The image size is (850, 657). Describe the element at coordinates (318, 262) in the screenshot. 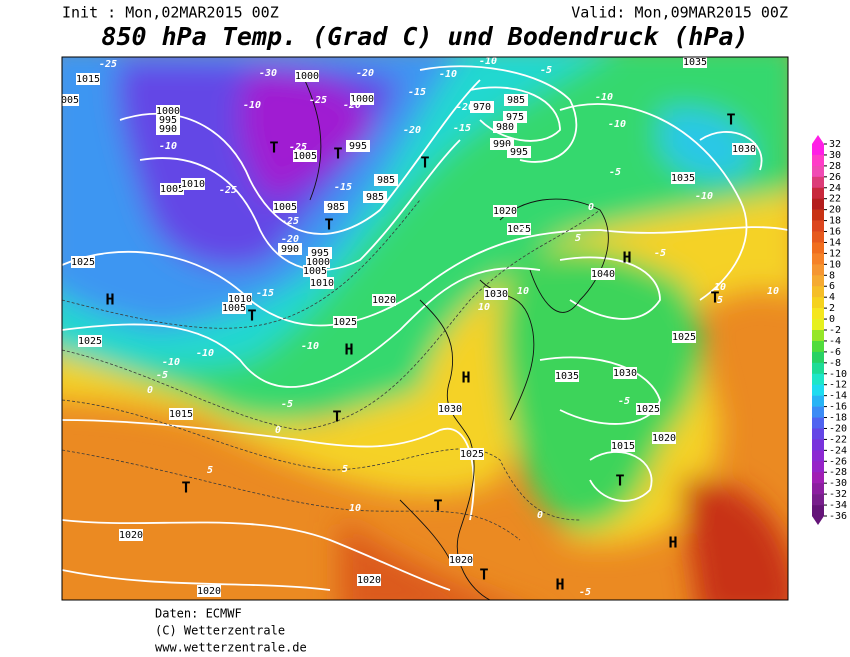

I see `isobar-label: 1000` at that location.